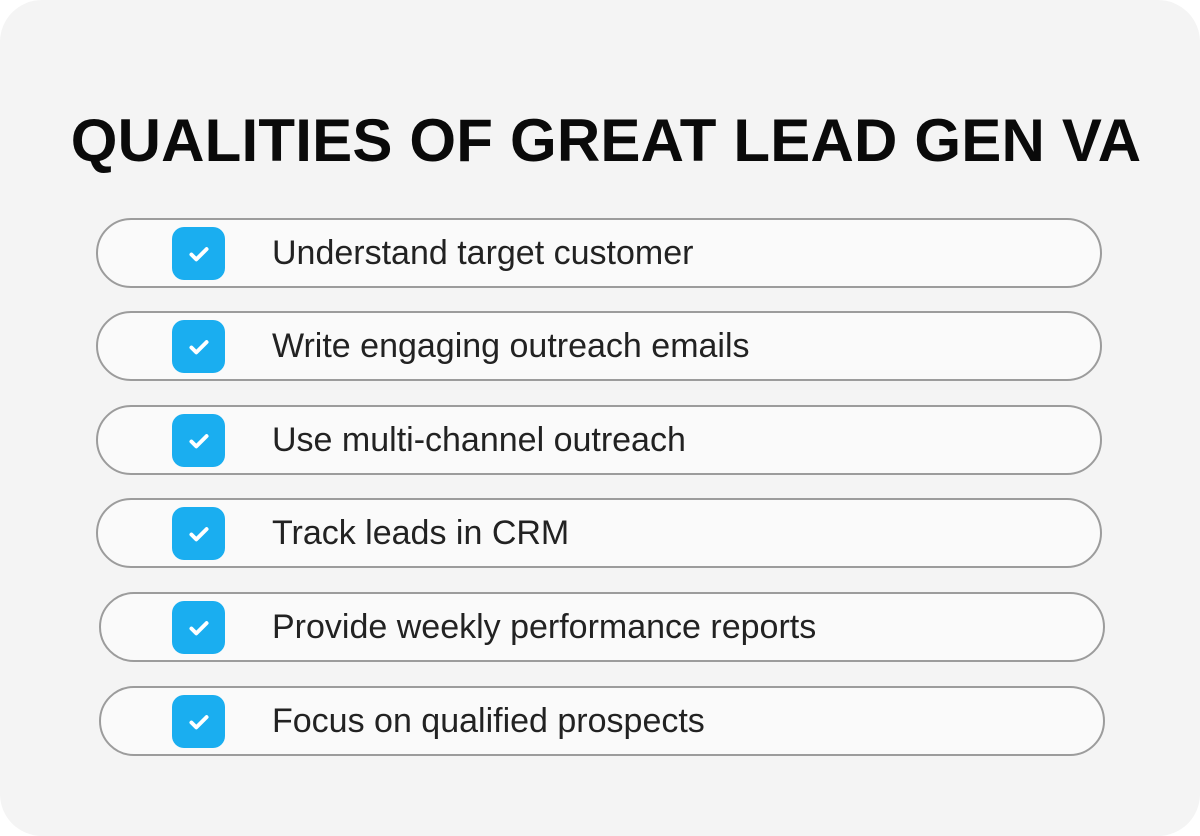 The image size is (1200, 836). I want to click on list-item: Focus on qualified prospects, so click(602, 721).